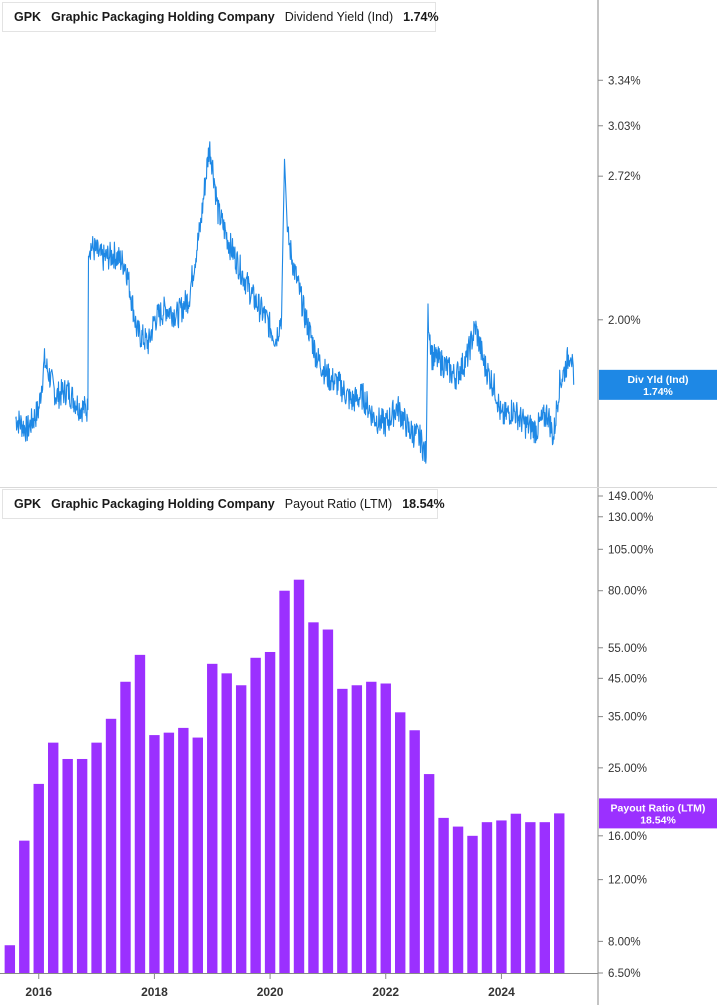 The height and width of the screenshot is (1005, 717). I want to click on x-tick-label: 2020, so click(270, 992).